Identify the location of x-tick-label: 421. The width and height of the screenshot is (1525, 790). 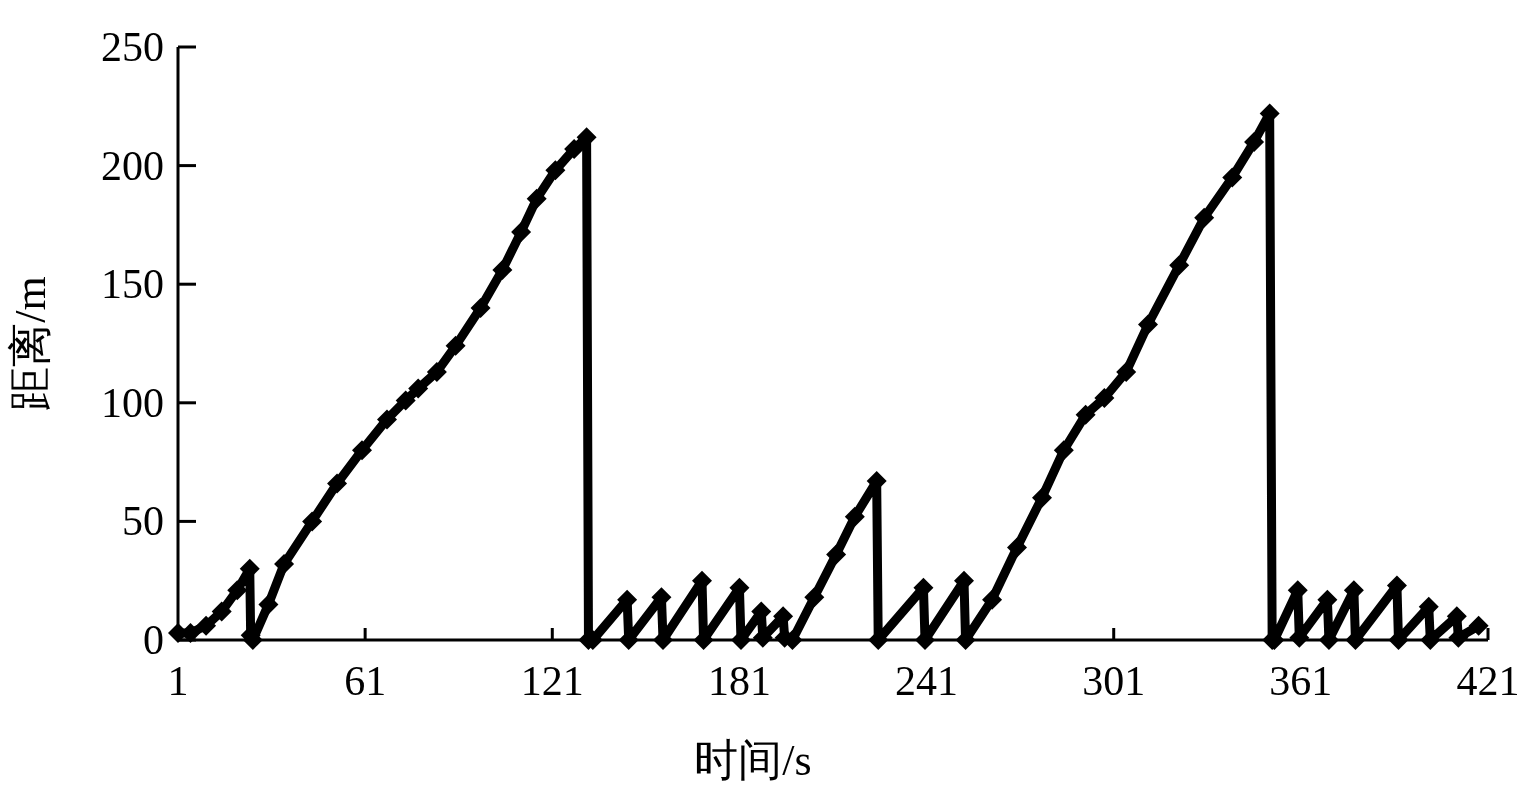
(1488, 681).